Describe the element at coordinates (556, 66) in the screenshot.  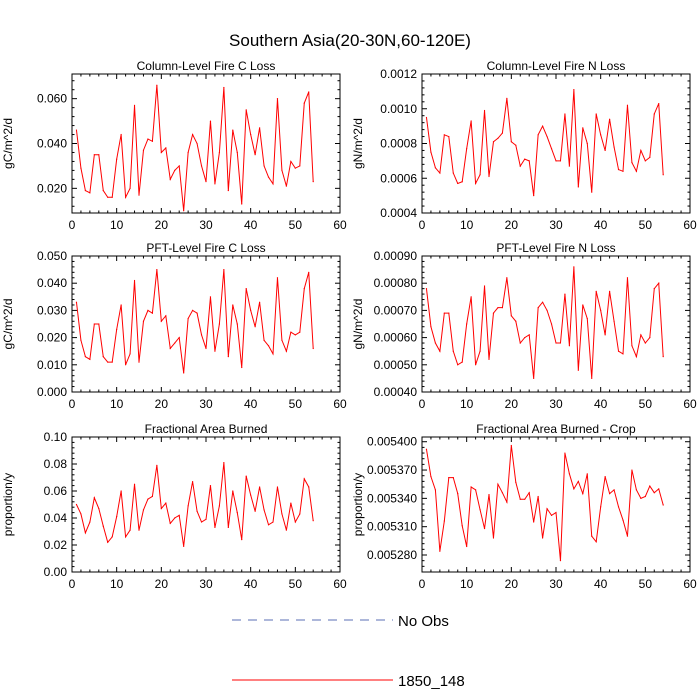
I see `panel-title: Column-Level Fire N Loss` at that location.